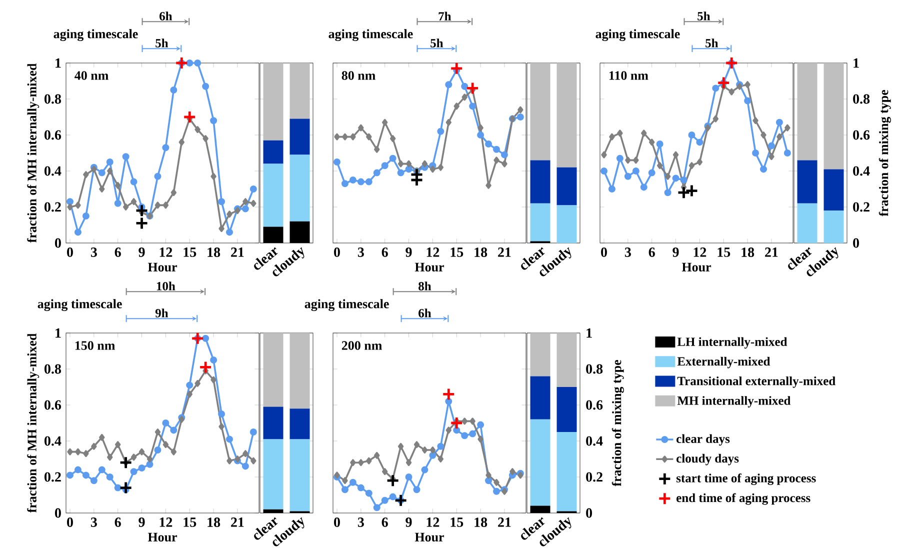 This screenshot has width=906, height=558. What do you see at coordinates (628, 75) in the screenshot?
I see `annotation: 110 nm` at bounding box center [628, 75].